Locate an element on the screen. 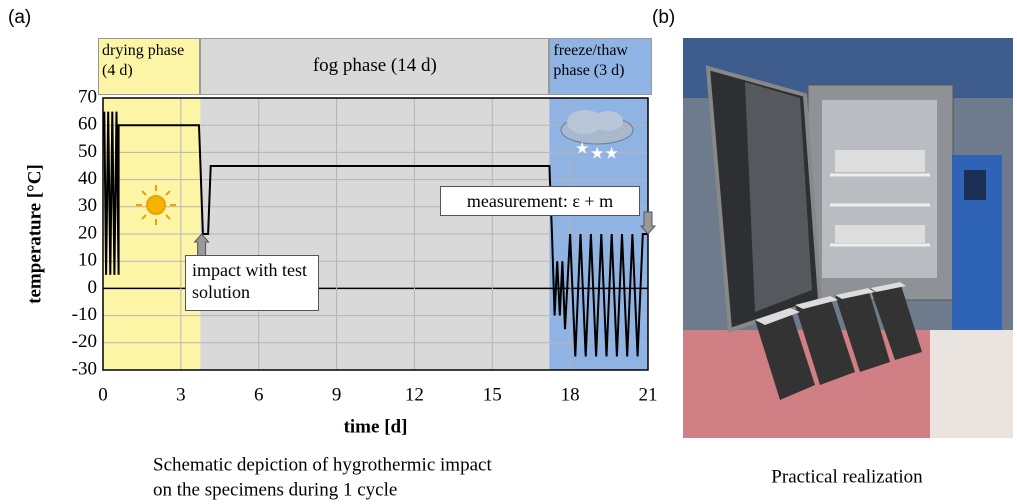 The image size is (1017, 504). y-tick-label: 70 is located at coordinates (87, 96).